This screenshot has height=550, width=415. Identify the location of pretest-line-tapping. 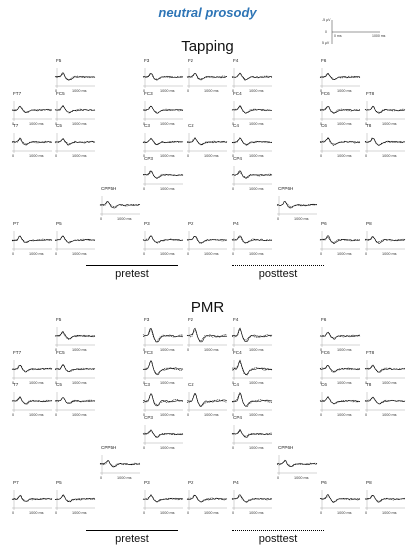
(132, 265).